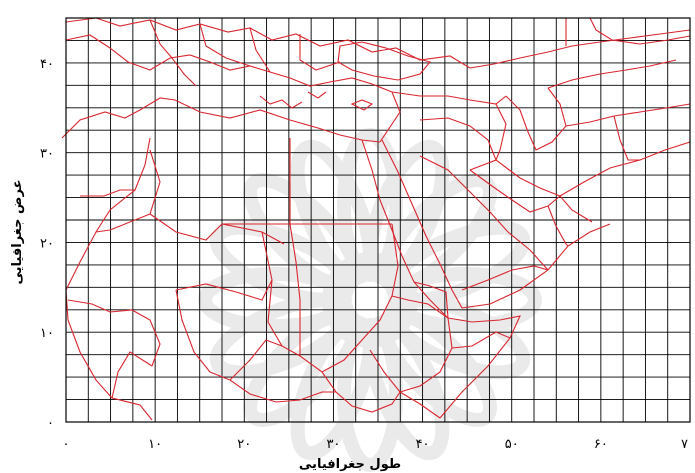 The width and height of the screenshot is (695, 473). I want to click on x-tick-label: ۷, so click(684, 444).